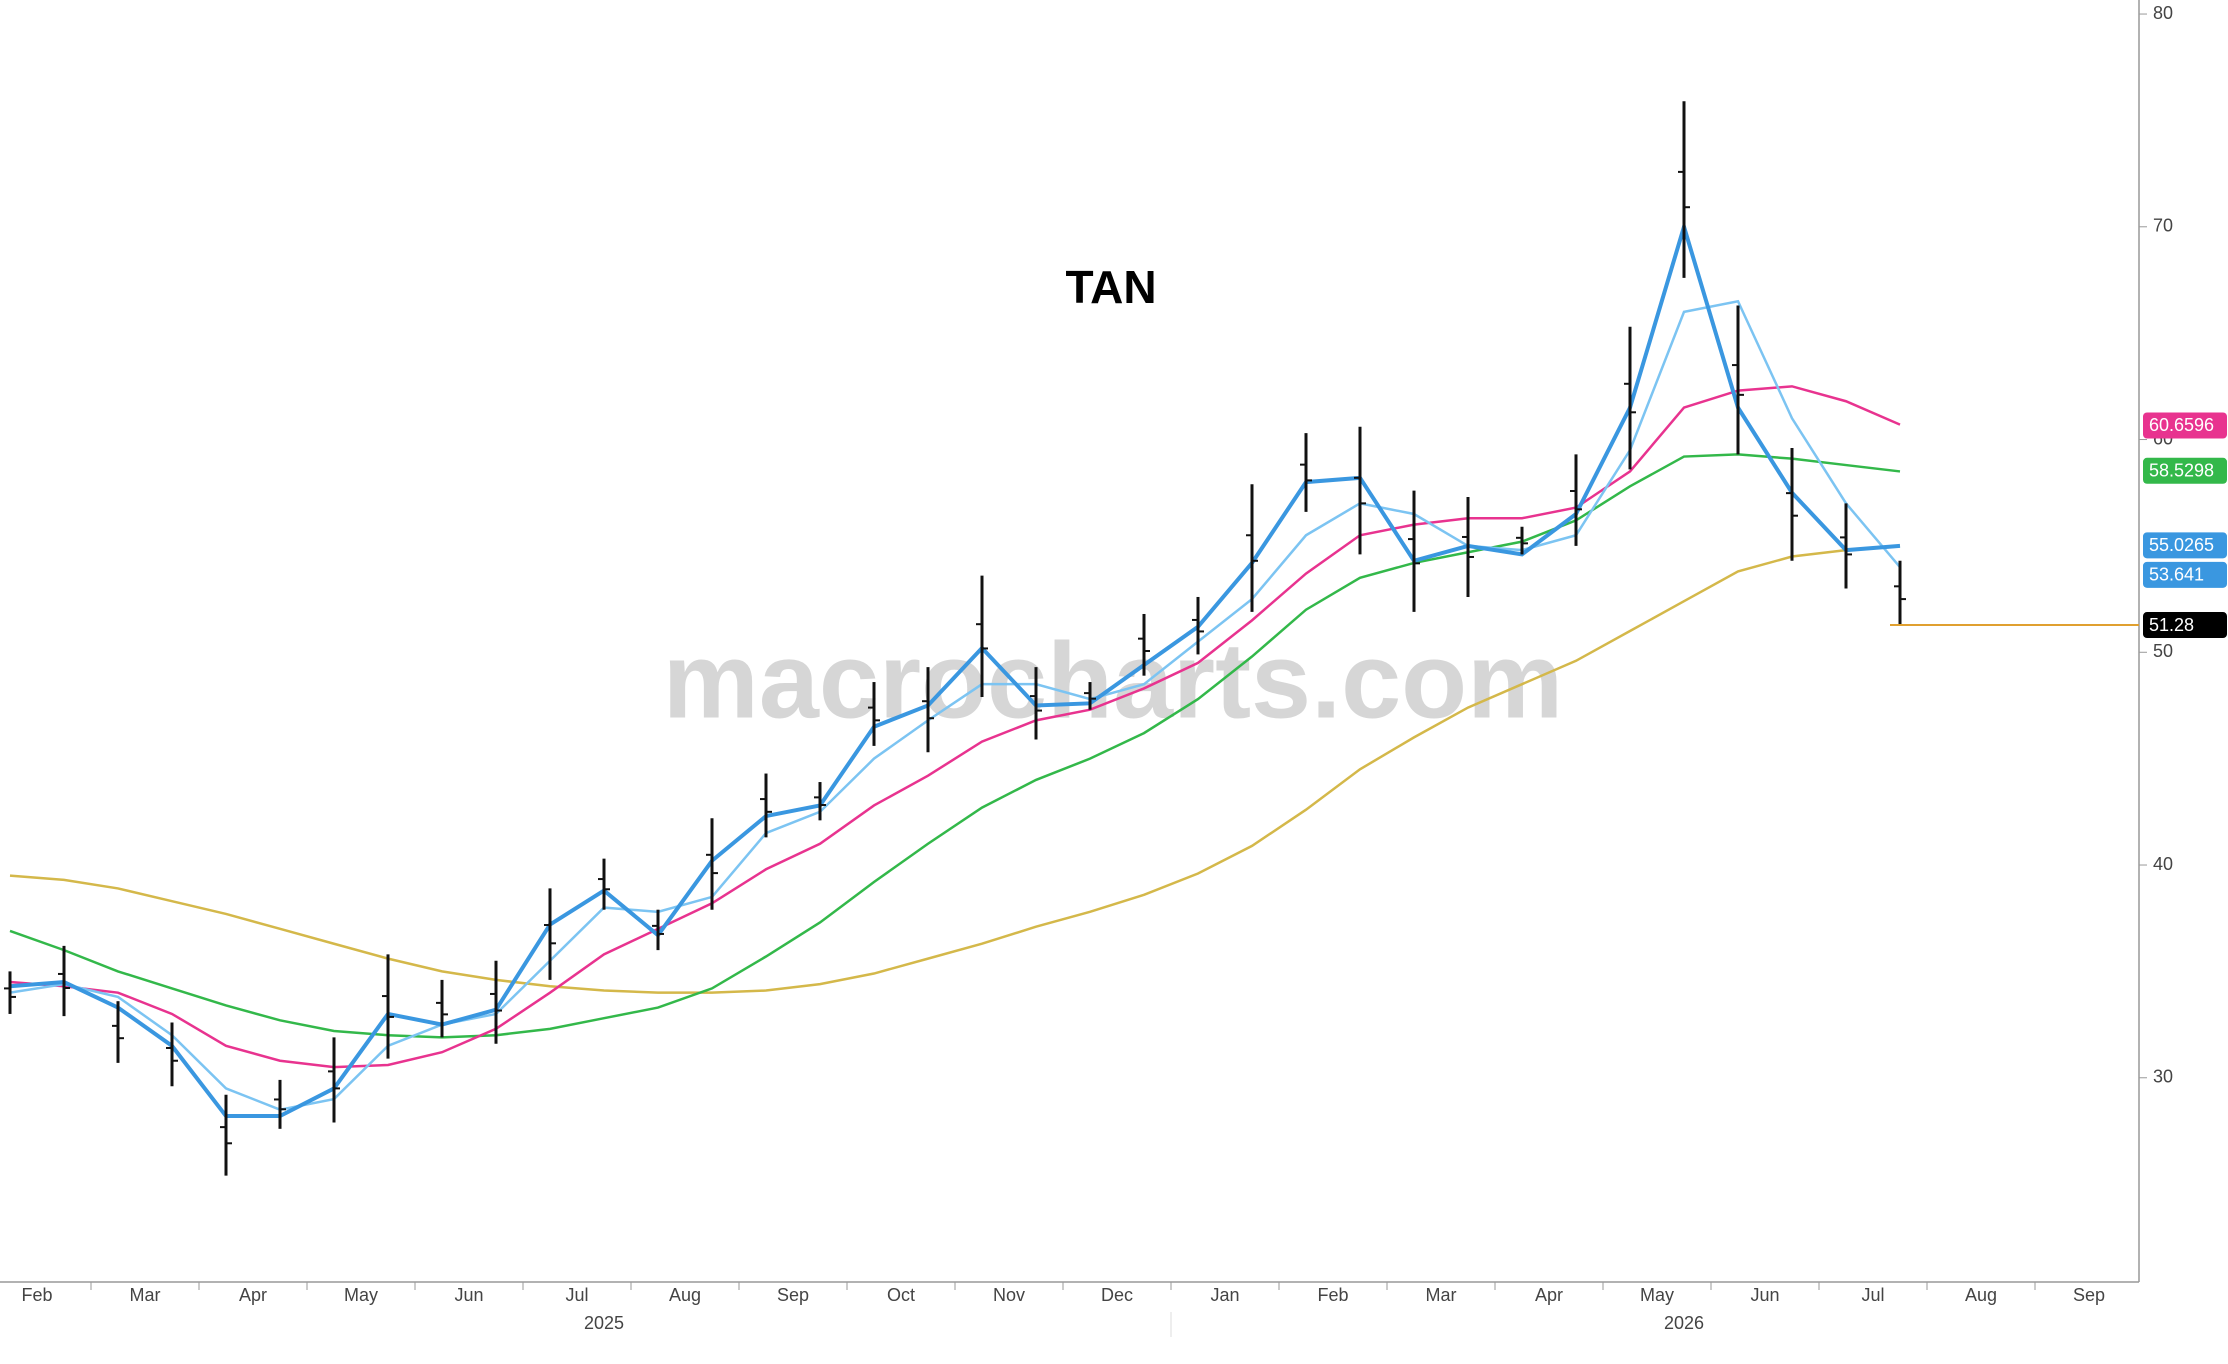  Describe the element at coordinates (2163, 226) in the screenshot. I see `y-tick-label: 70` at that location.